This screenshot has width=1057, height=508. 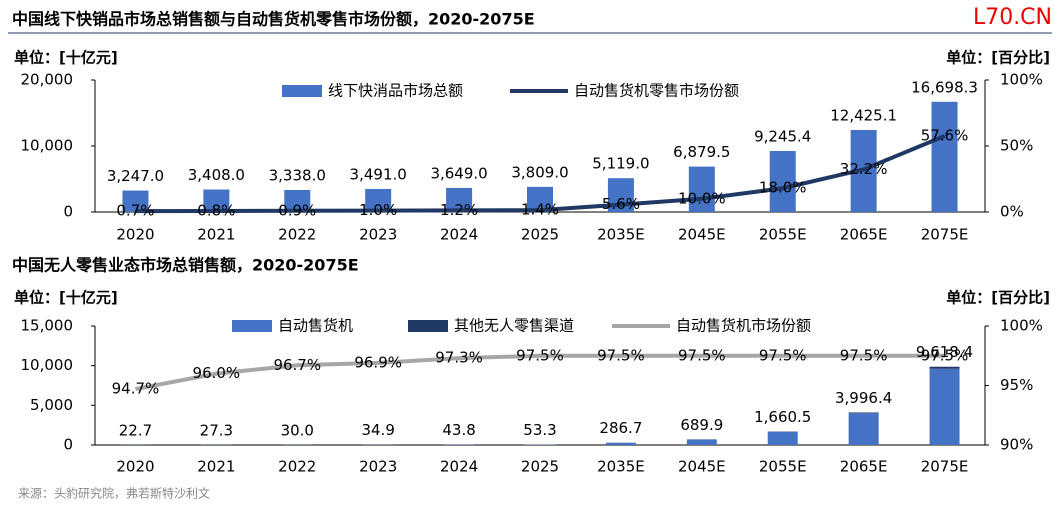 What do you see at coordinates (1016, 445) in the screenshot?
I see `y2-tick-label: 90%` at bounding box center [1016, 445].